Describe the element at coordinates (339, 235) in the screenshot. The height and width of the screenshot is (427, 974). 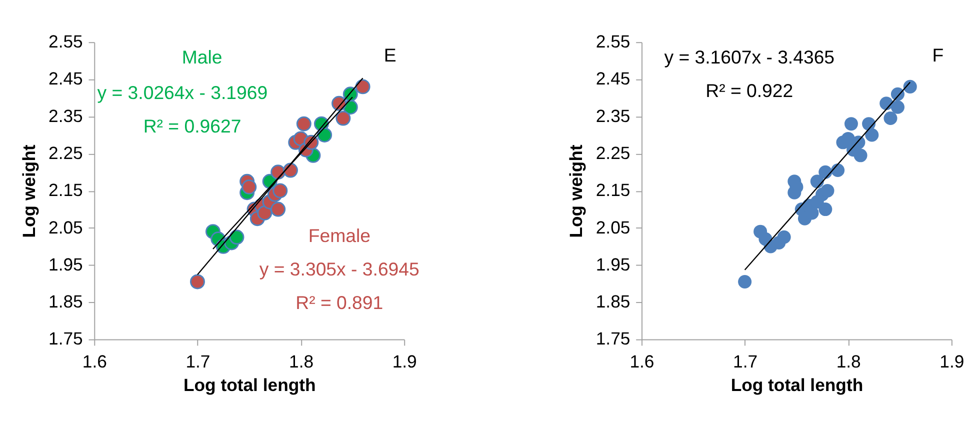
I see `series-label: Female` at that location.